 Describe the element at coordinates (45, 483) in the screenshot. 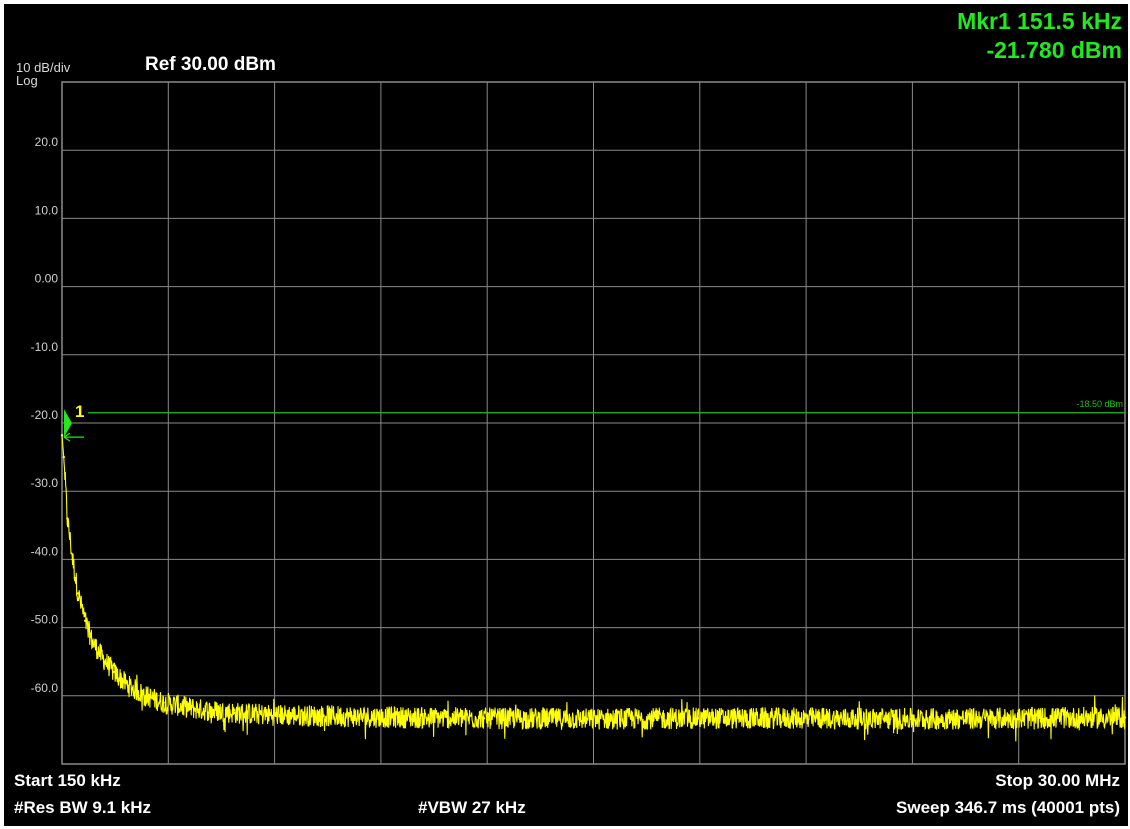

I see `y-tick-label: -30.0` at that location.